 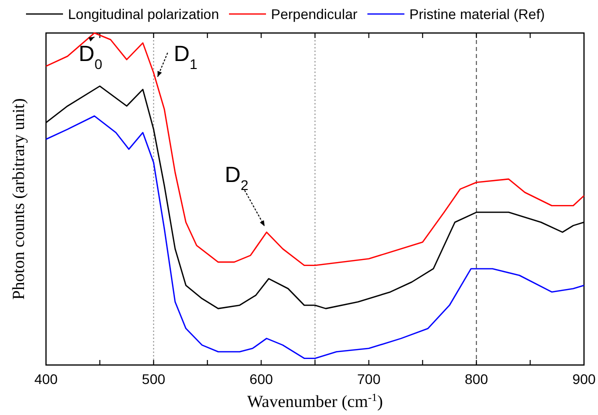 I want to click on x-tick-label: 400, so click(x=46, y=378).